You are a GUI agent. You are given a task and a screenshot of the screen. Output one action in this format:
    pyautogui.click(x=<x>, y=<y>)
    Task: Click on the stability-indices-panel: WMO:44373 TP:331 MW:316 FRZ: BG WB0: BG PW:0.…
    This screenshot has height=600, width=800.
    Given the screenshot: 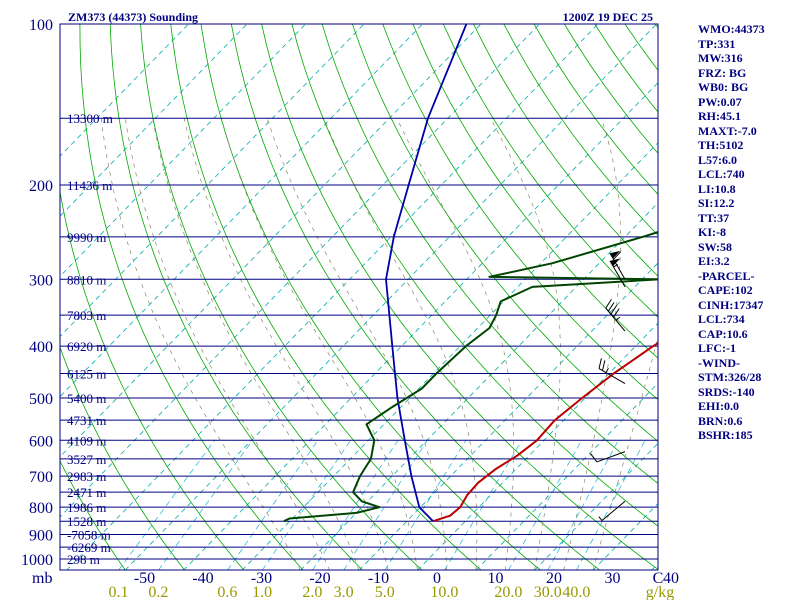 What is the action you would take?
    pyautogui.click(x=748, y=232)
    